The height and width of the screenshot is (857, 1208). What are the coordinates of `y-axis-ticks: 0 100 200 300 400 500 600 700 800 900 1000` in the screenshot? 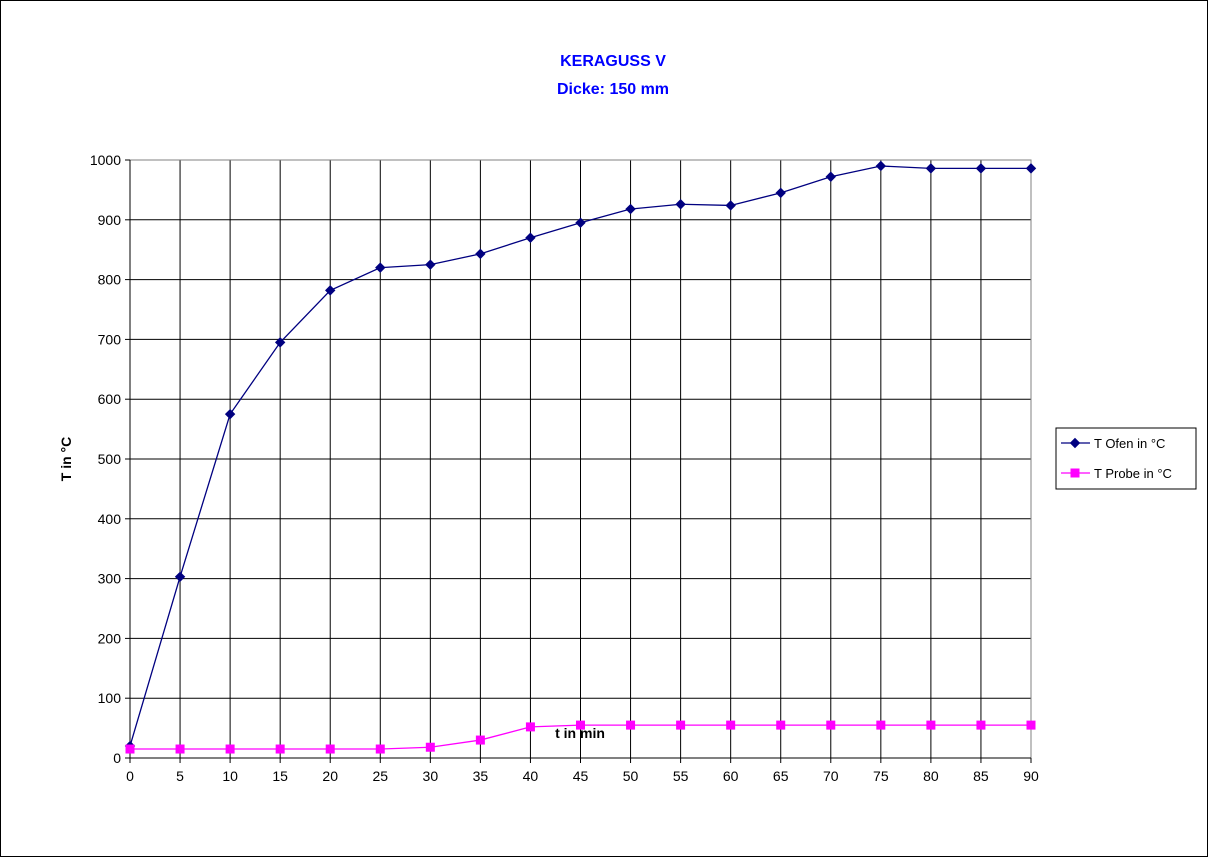 It's located at (110, 459).